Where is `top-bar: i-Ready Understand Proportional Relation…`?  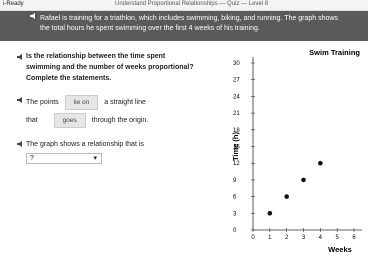 top-bar: i-Ready Understand Proportional Relation… is located at coordinates (184, 5).